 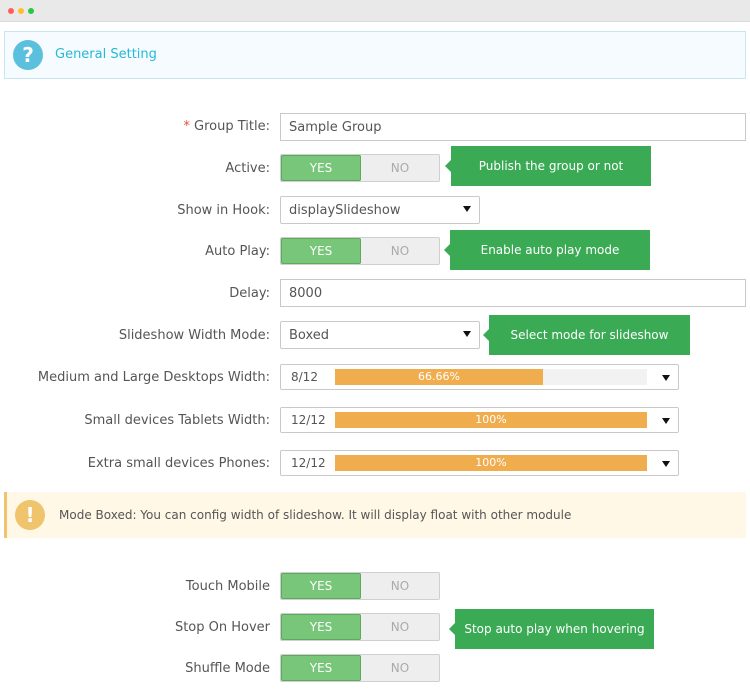 I want to click on delay-input: 8000, so click(x=513, y=293).